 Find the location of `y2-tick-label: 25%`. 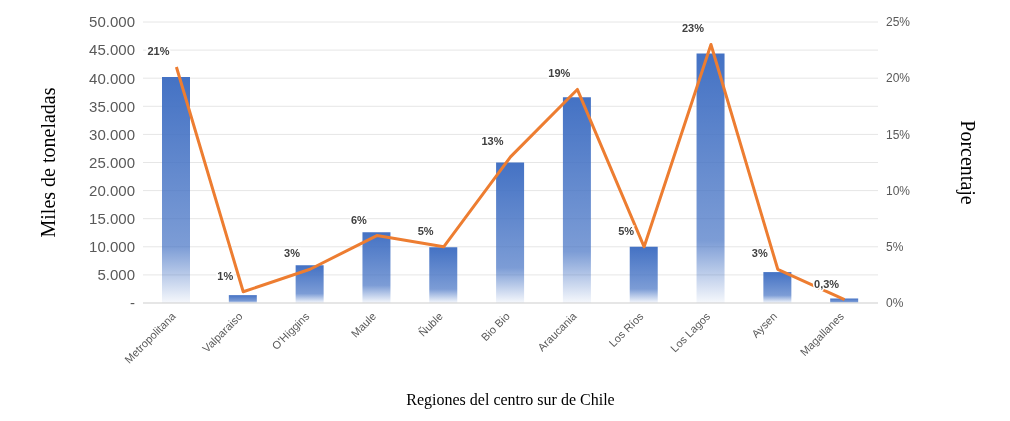

y2-tick-label: 25% is located at coordinates (898, 22).